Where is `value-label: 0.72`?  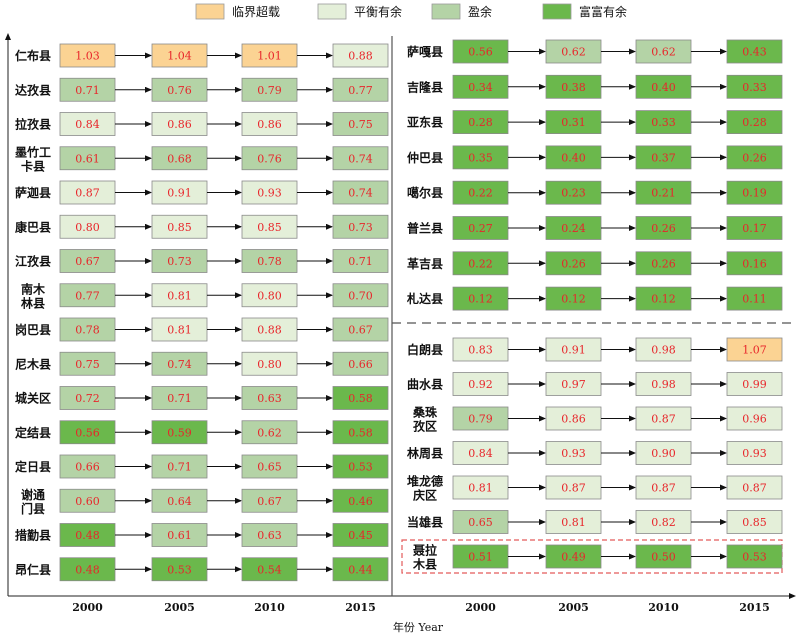 value-label: 0.72 is located at coordinates (87, 398).